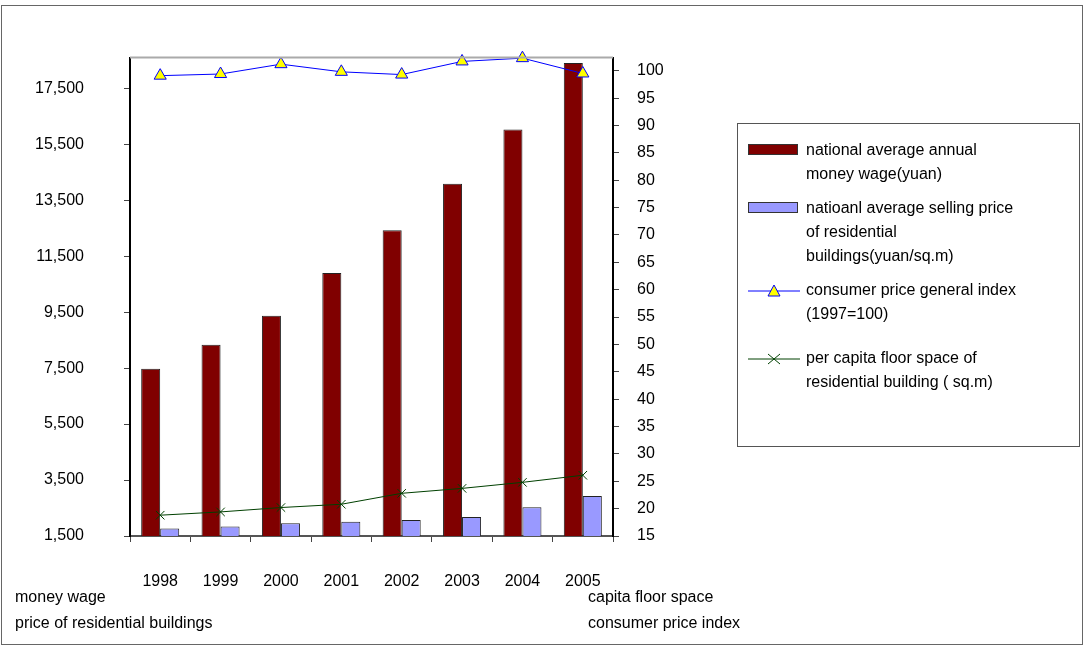 The height and width of the screenshot is (648, 1084). What do you see at coordinates (60, 87) in the screenshot?
I see `y-tick-label: 17,500` at bounding box center [60, 87].